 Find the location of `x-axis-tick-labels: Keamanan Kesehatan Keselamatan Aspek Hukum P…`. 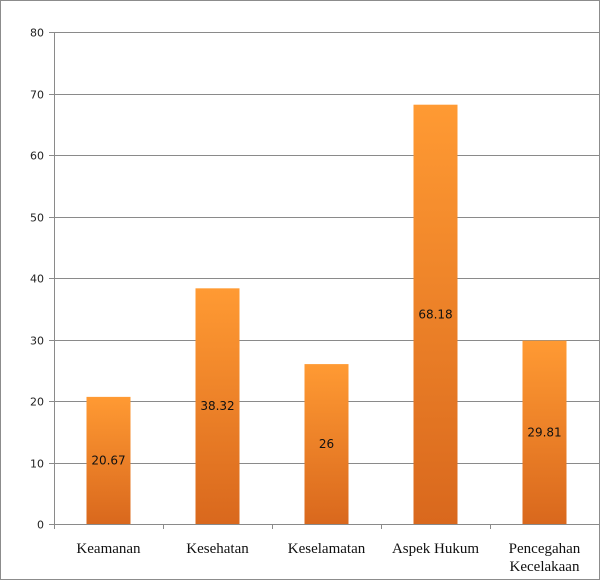

x-axis-tick-labels: Keamanan Kesehatan Keselamatan Aspek Hukum P… is located at coordinates (328, 558).